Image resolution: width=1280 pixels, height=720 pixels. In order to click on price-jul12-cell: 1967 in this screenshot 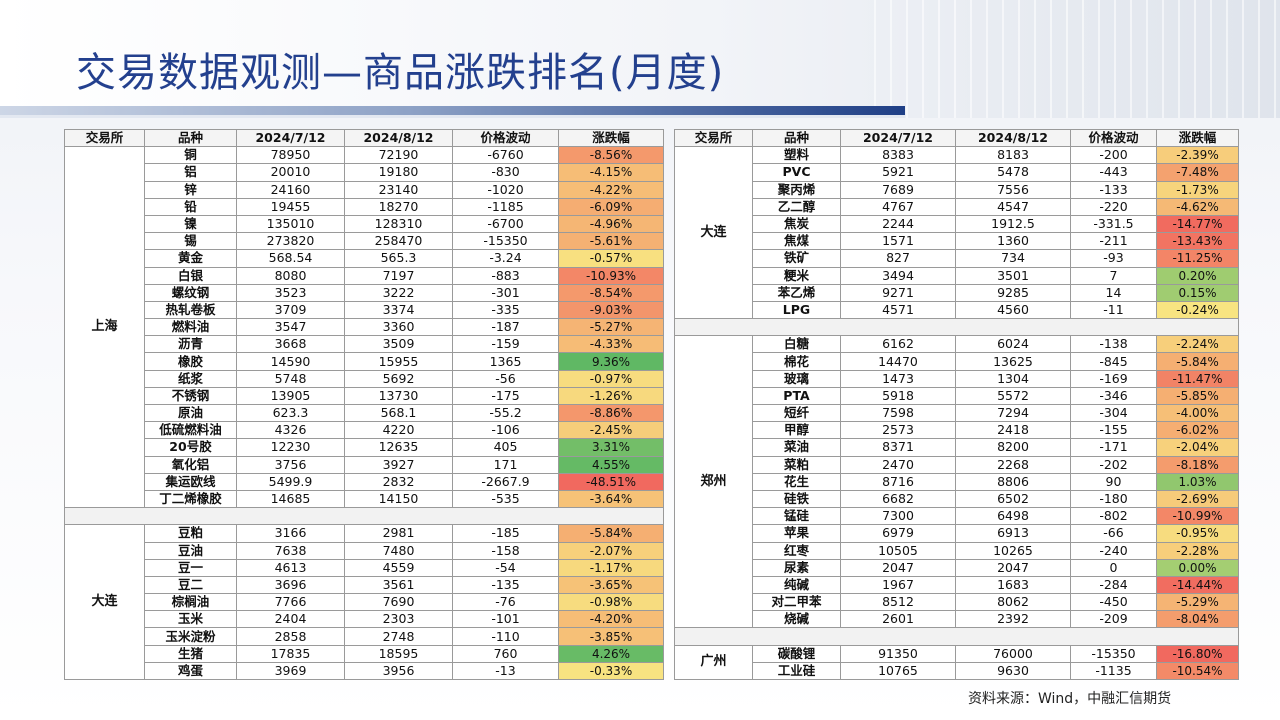, I will do `click(898, 585)`.